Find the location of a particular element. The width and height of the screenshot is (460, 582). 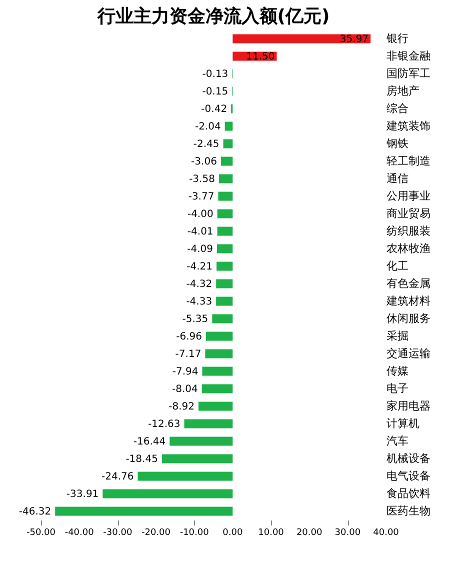

x-tick-label: -50.00 is located at coordinates (41, 533).